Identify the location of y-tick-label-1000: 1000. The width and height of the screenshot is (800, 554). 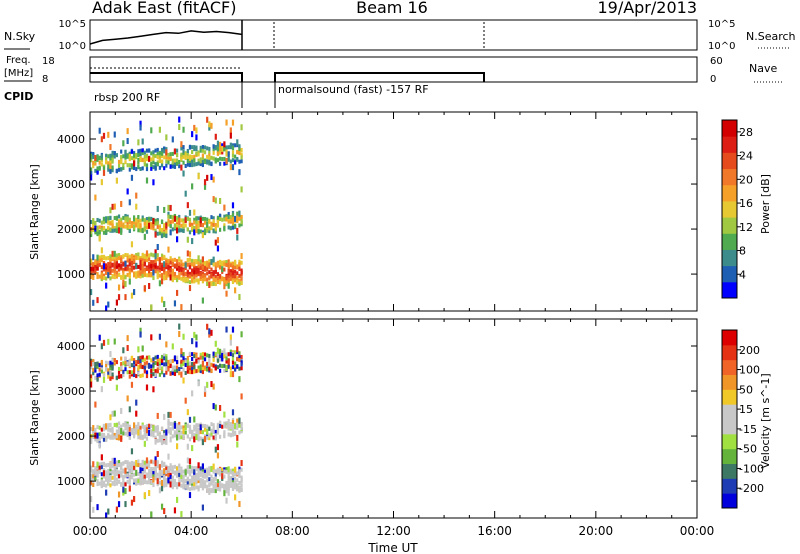
(71, 274).